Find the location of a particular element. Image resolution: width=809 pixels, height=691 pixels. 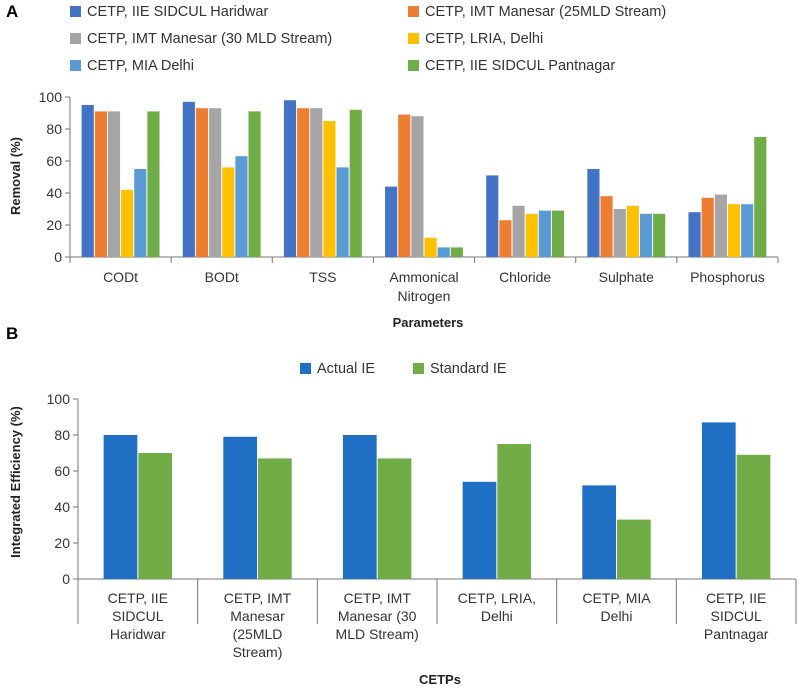

legend-label: CETP, IIE SIDCUL Haridwar is located at coordinates (177, 12).